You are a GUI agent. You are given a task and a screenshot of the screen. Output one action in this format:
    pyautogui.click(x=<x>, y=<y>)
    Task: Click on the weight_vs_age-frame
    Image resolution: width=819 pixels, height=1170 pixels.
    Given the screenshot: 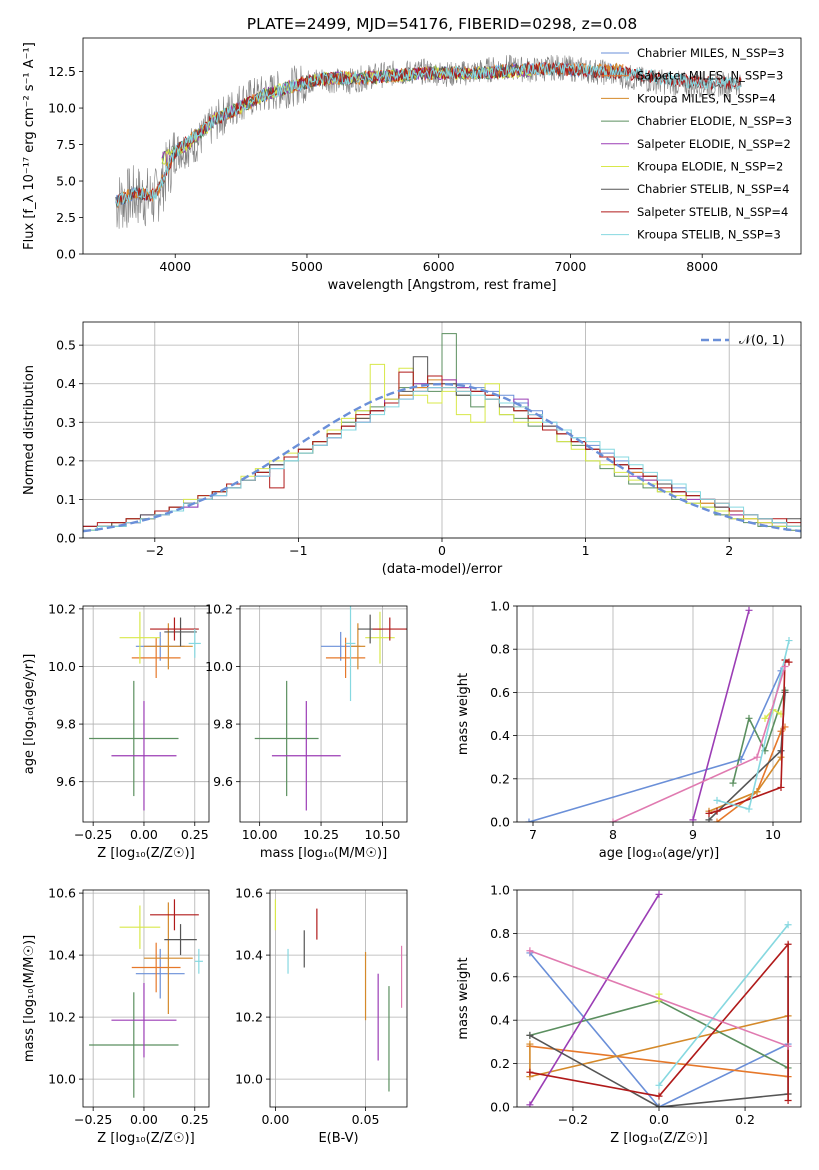 What is the action you would take?
    pyautogui.click(x=659, y=714)
    